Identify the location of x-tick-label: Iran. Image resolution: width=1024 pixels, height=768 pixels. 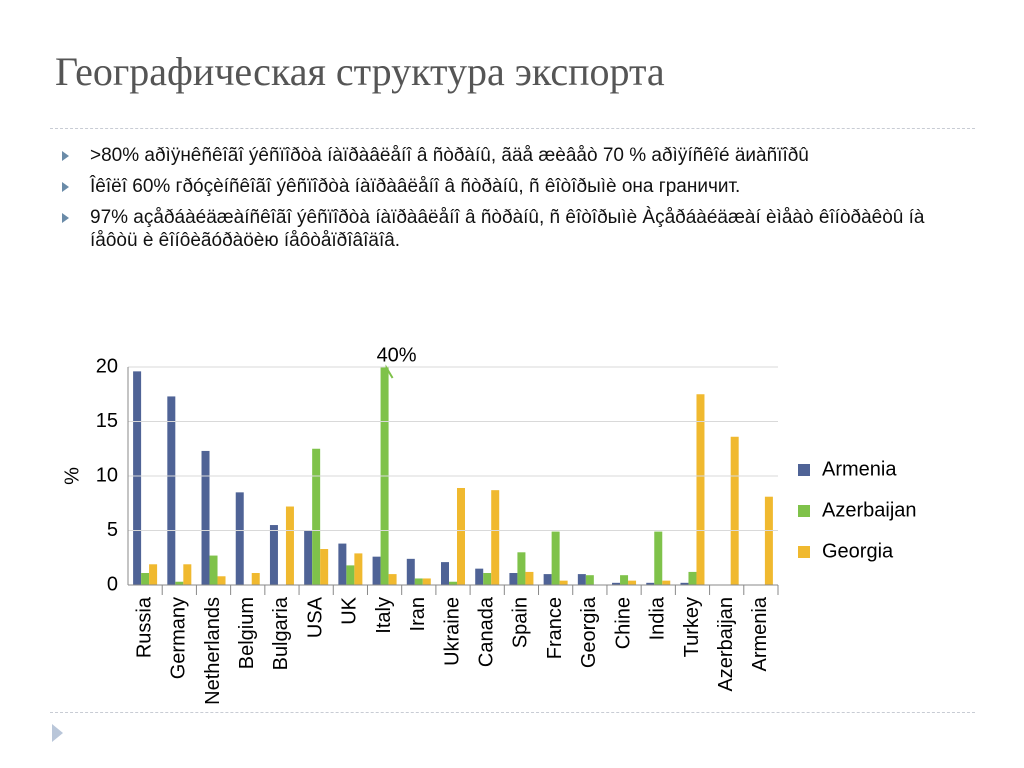
(418, 614).